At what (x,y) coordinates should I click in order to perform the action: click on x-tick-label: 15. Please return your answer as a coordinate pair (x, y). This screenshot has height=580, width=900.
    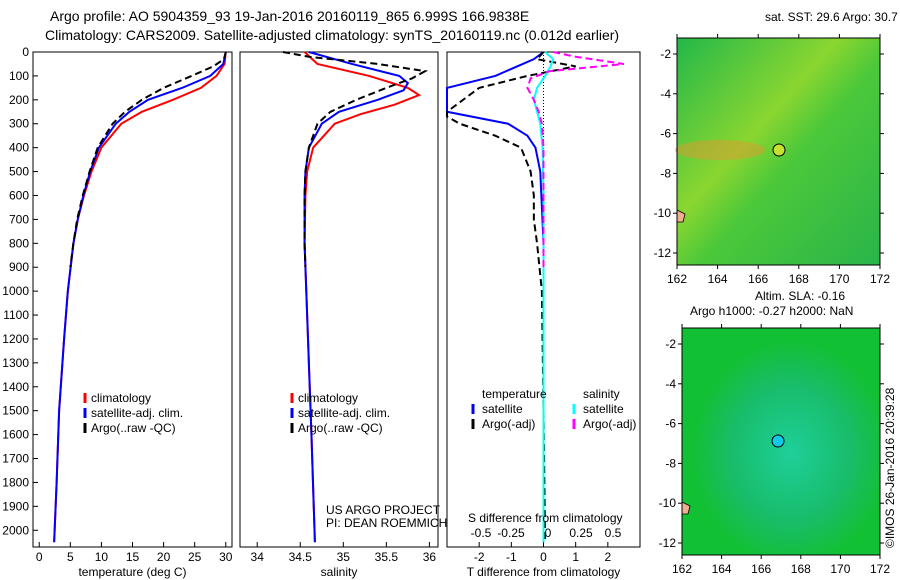
    Looking at the image, I should click on (133, 557).